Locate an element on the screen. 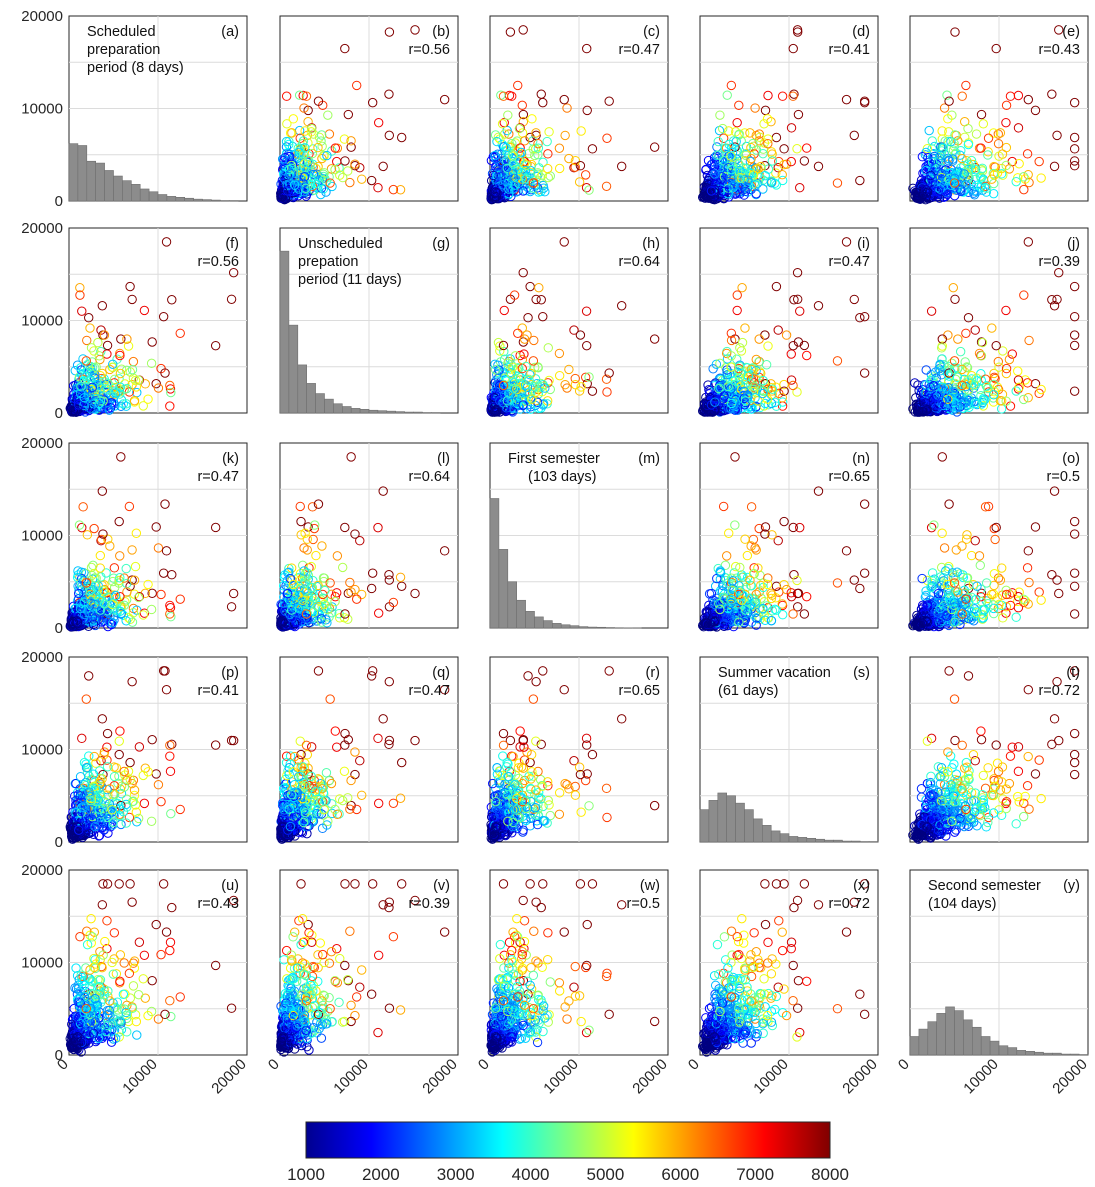 Image resolution: width=1095 pixels, height=1187 pixels. panel-letter: (j) is located at coordinates (1073, 244).